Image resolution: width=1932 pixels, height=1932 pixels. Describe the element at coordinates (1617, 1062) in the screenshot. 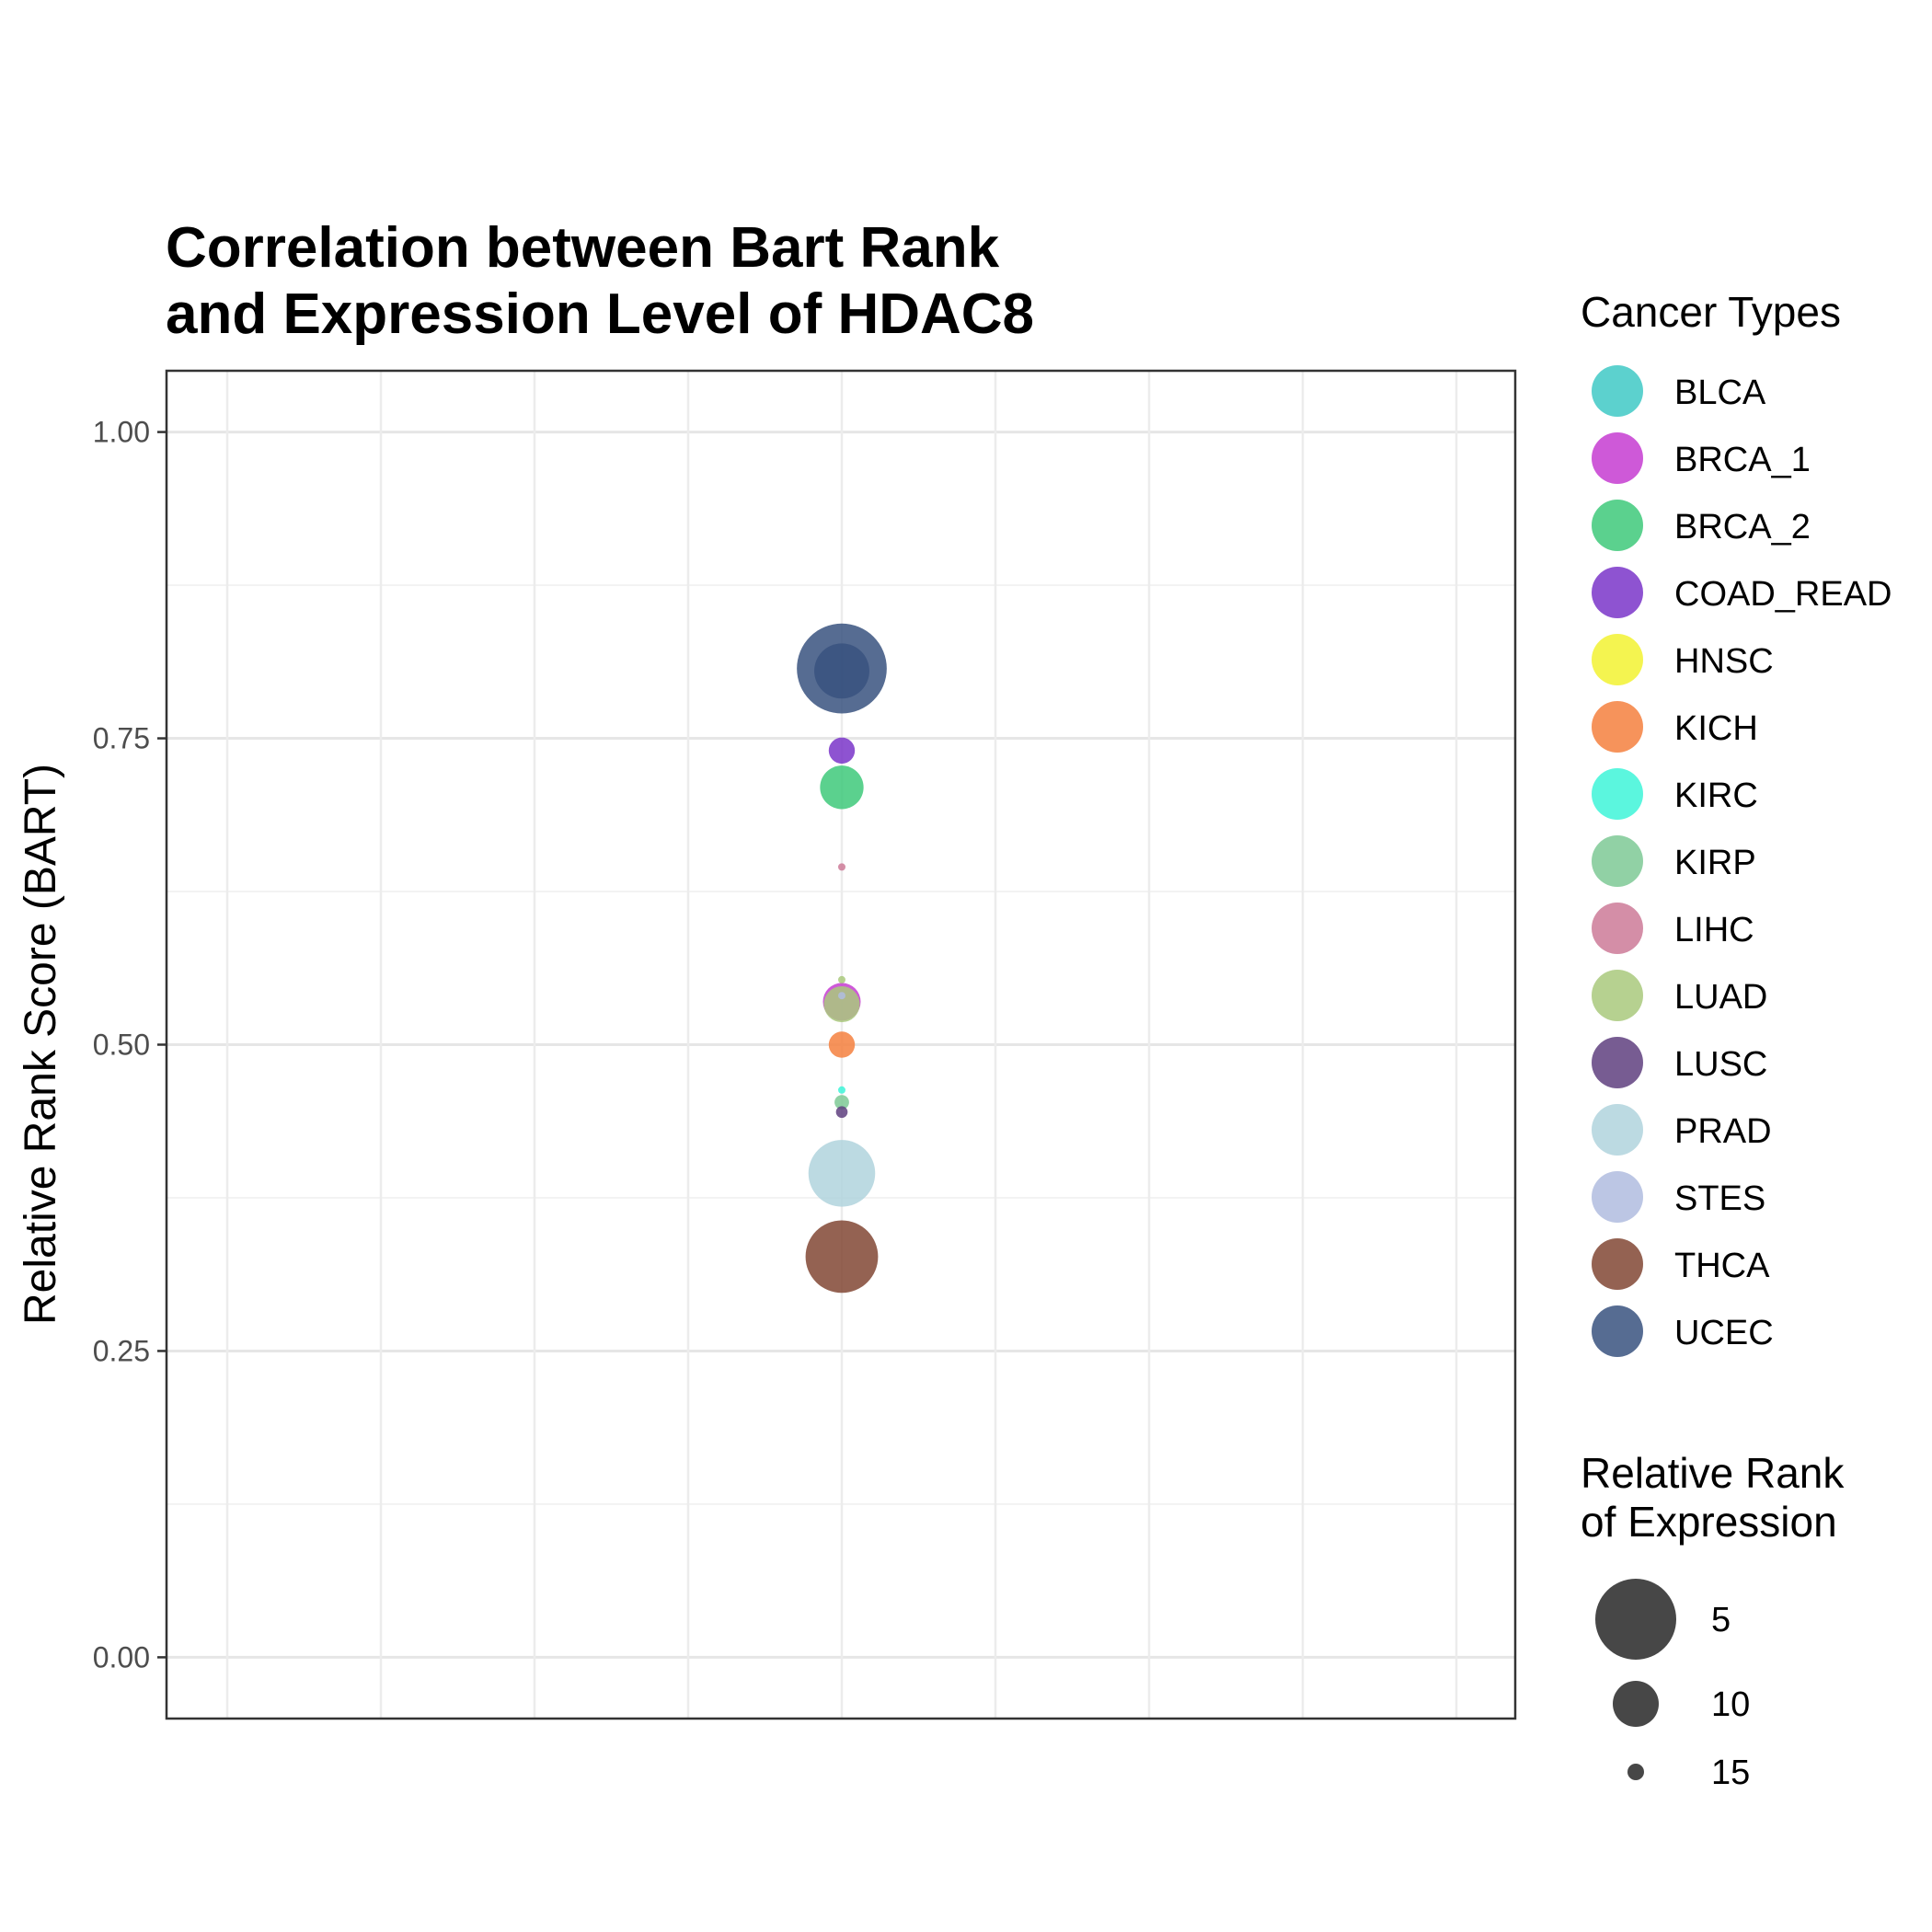

I see `legend-key-lusc` at that location.